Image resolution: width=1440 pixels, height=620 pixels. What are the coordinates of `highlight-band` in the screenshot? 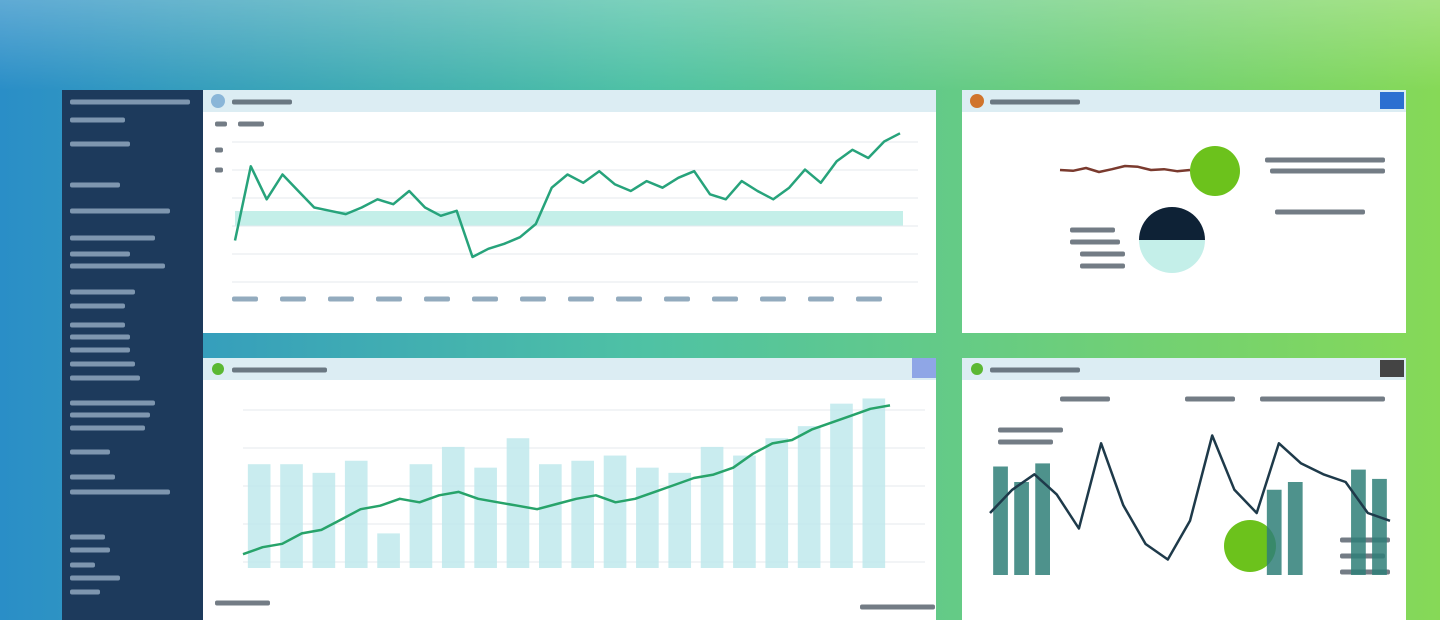 It's located at (569, 218).